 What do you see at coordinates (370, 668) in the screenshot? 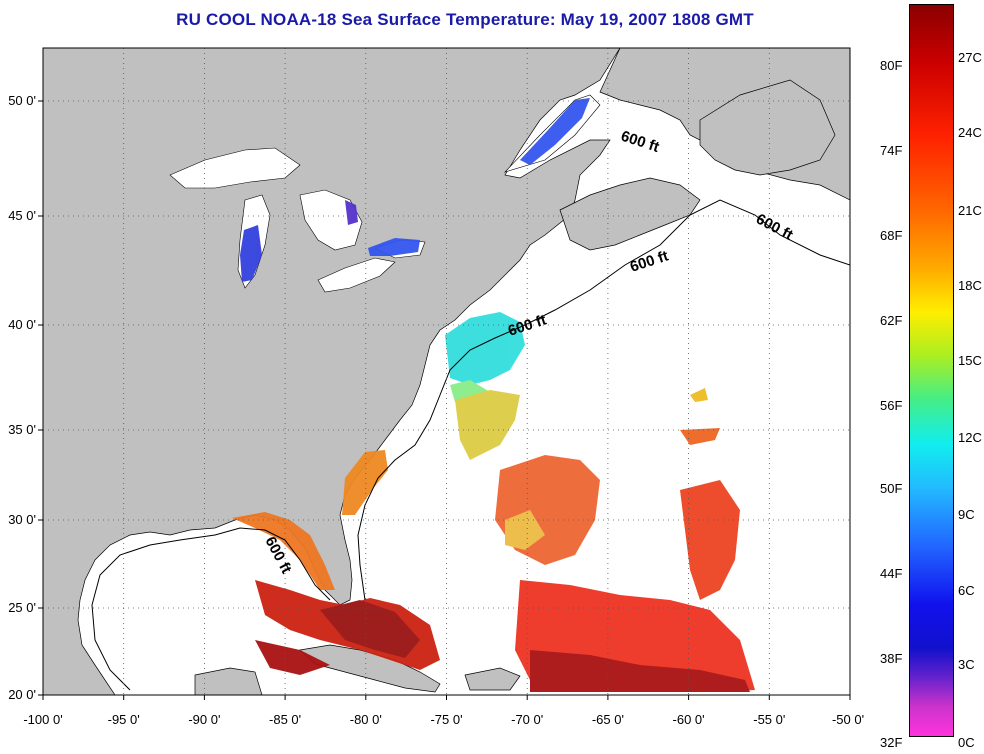
I see `cuba-land` at bounding box center [370, 668].